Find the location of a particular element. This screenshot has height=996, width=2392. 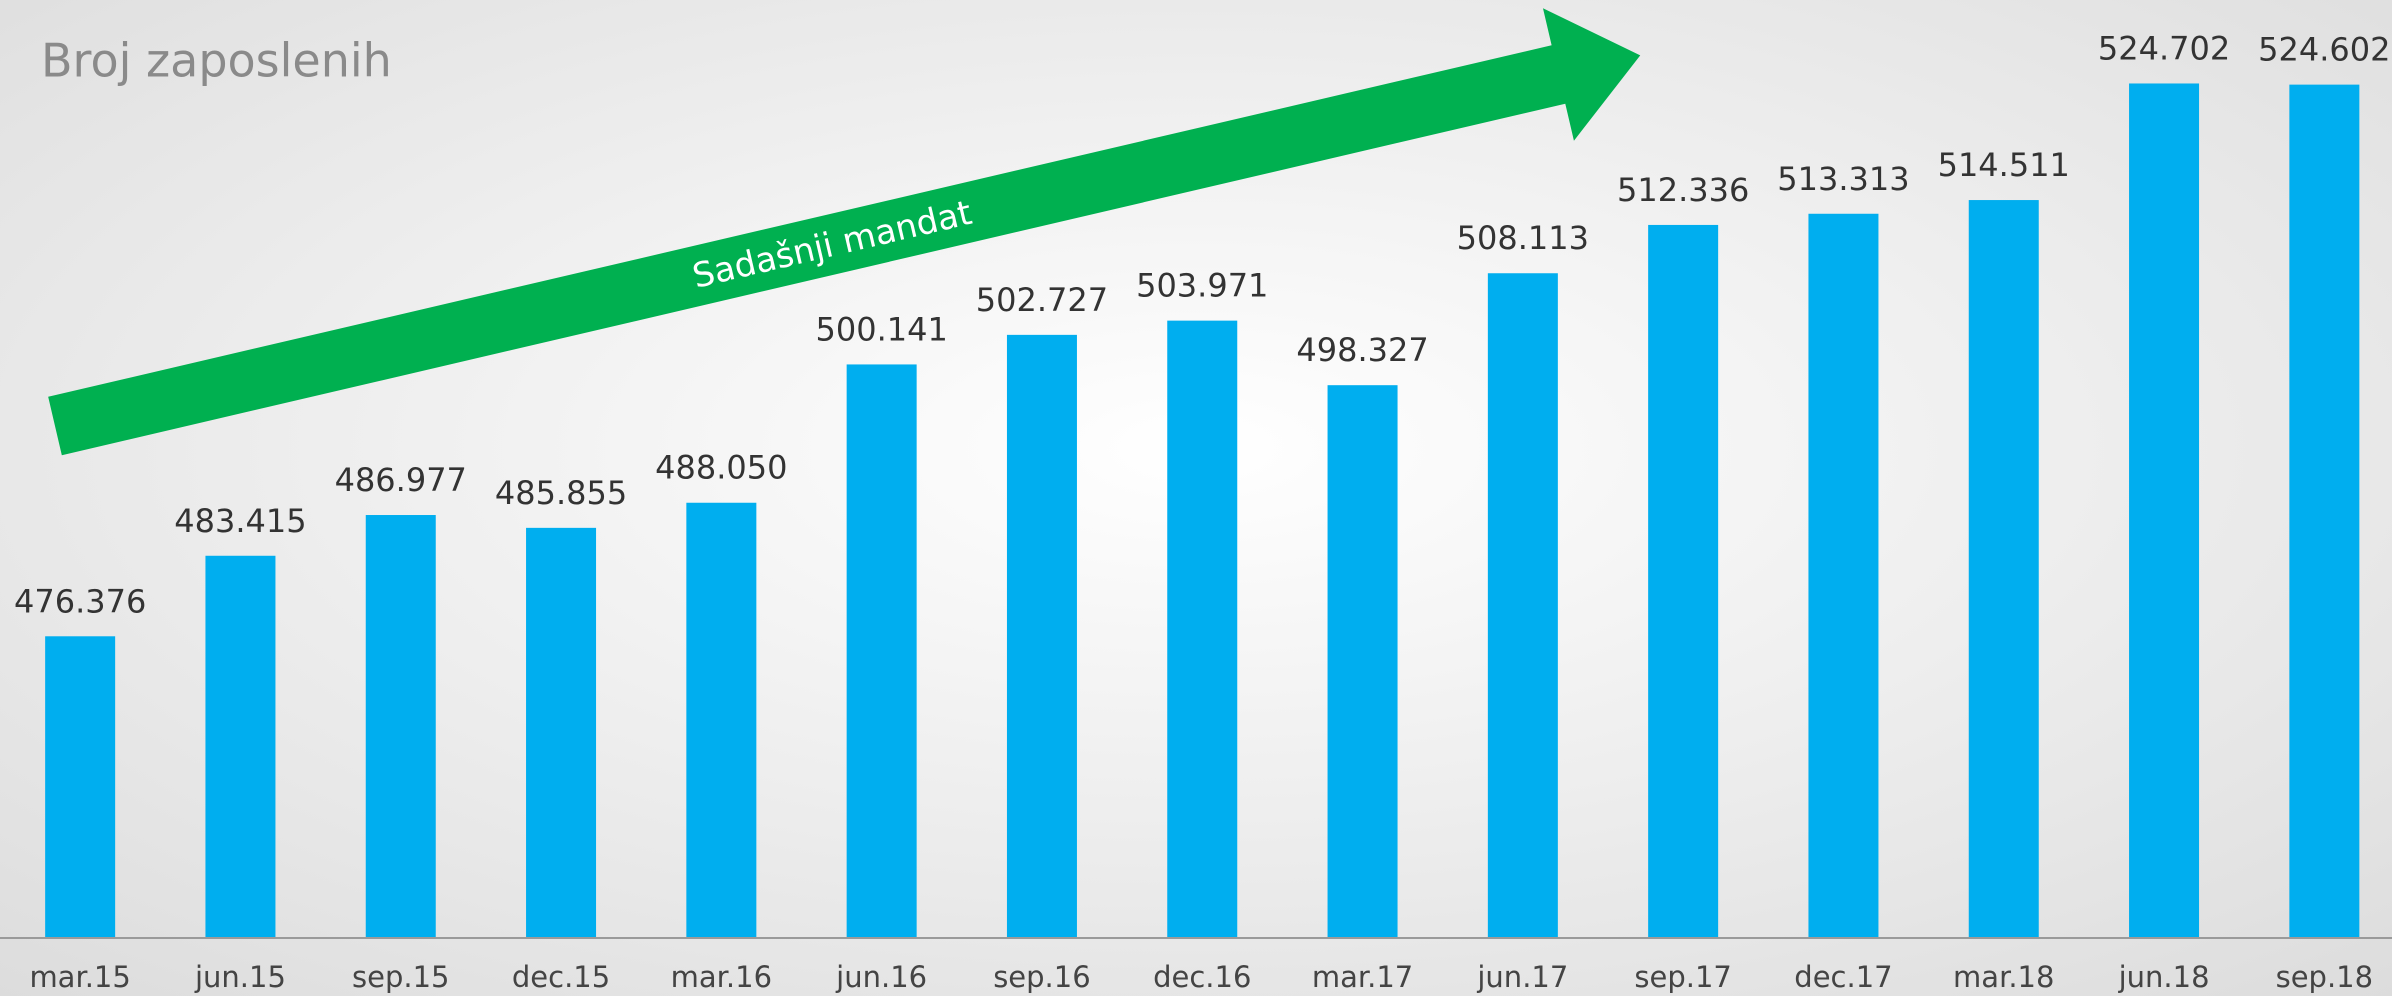

x-tick-label: mar.15 is located at coordinates (79, 977).